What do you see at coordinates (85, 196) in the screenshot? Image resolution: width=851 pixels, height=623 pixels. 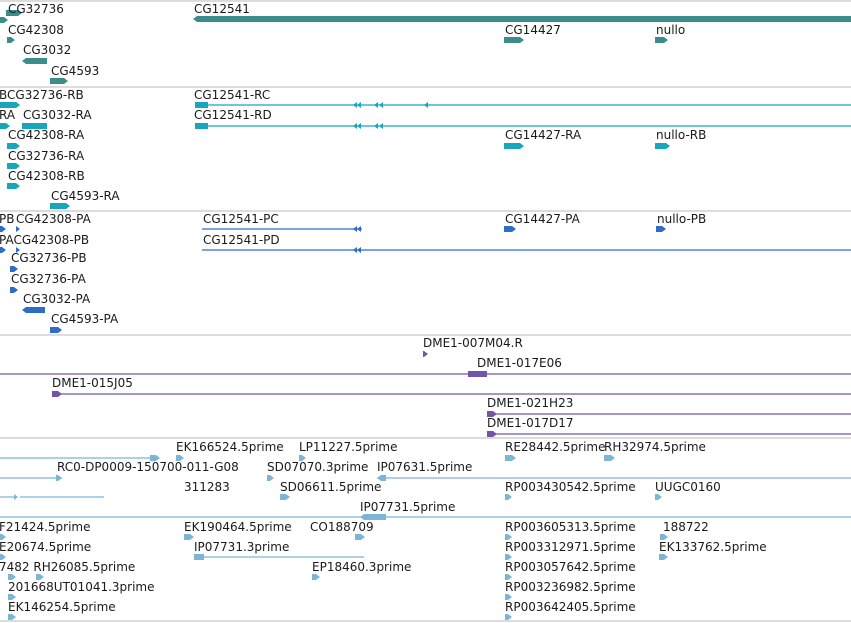 I see `feature-label: CG4593-RA` at bounding box center [85, 196].